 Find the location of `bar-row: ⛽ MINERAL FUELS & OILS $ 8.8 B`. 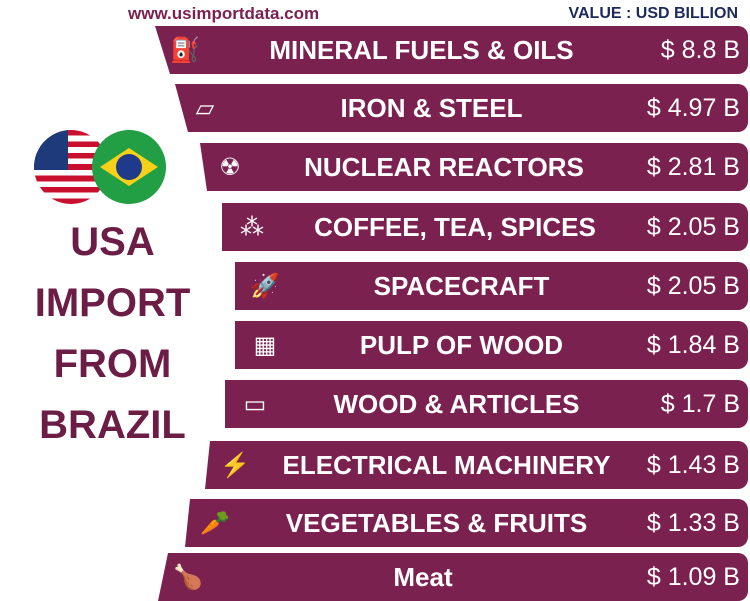

bar-row: ⛽ MINERAL FUELS & OILS $ 8.8 B is located at coordinates (451, 50).